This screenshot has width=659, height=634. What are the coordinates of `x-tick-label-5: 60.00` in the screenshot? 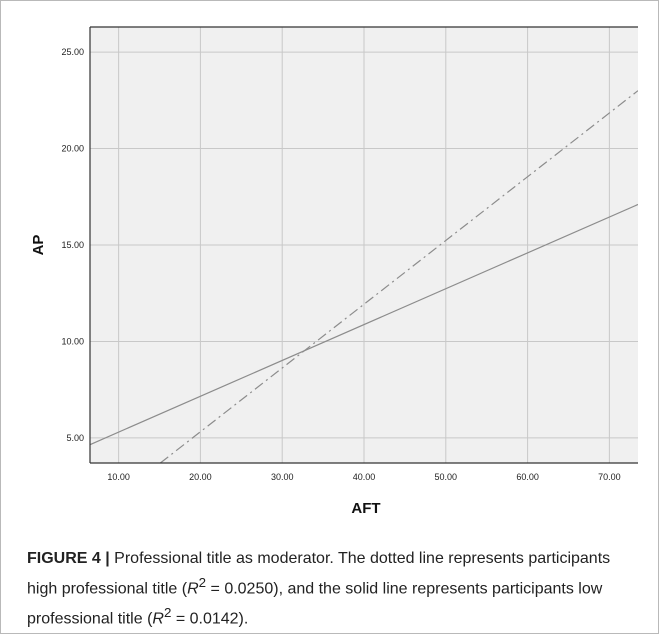 It's located at (527, 477).